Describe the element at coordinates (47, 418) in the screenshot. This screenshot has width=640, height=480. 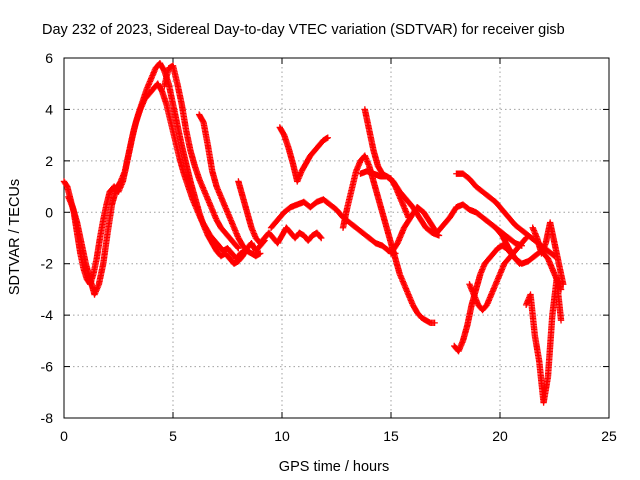
I see `y-tick-label: -8` at that location.